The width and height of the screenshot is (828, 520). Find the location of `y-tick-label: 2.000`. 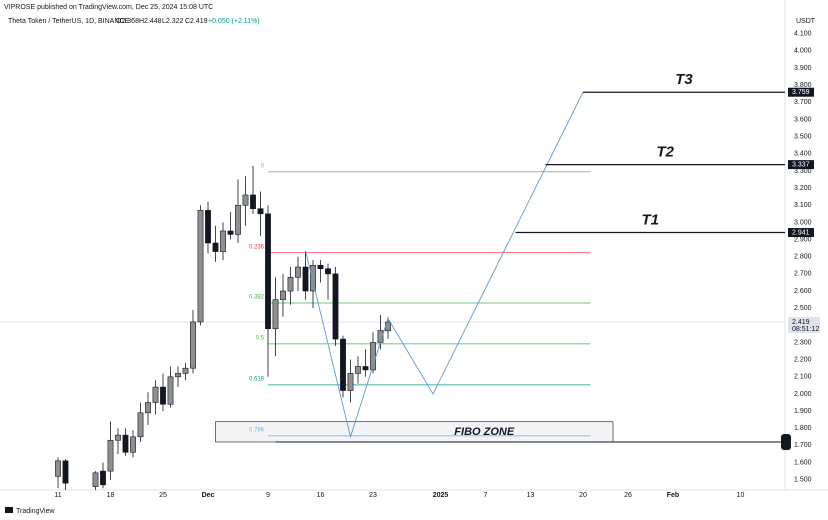

y-tick-label: 2.000 is located at coordinates (803, 394).